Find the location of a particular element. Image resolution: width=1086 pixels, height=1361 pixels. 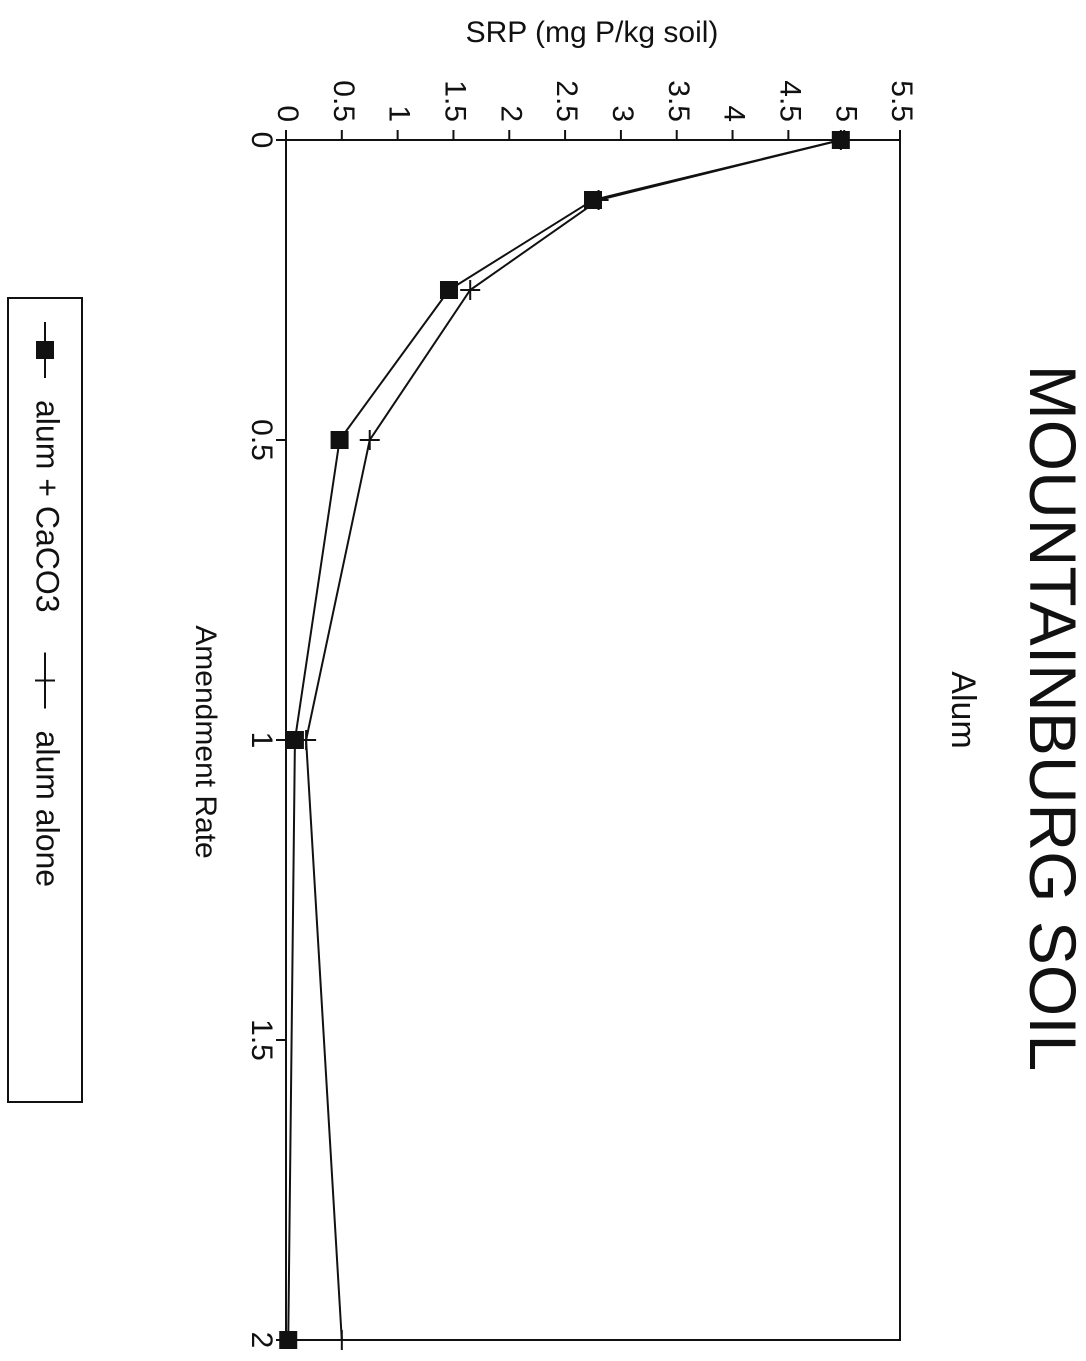

y-tick-label: 2 is located at coordinates (510, 113).